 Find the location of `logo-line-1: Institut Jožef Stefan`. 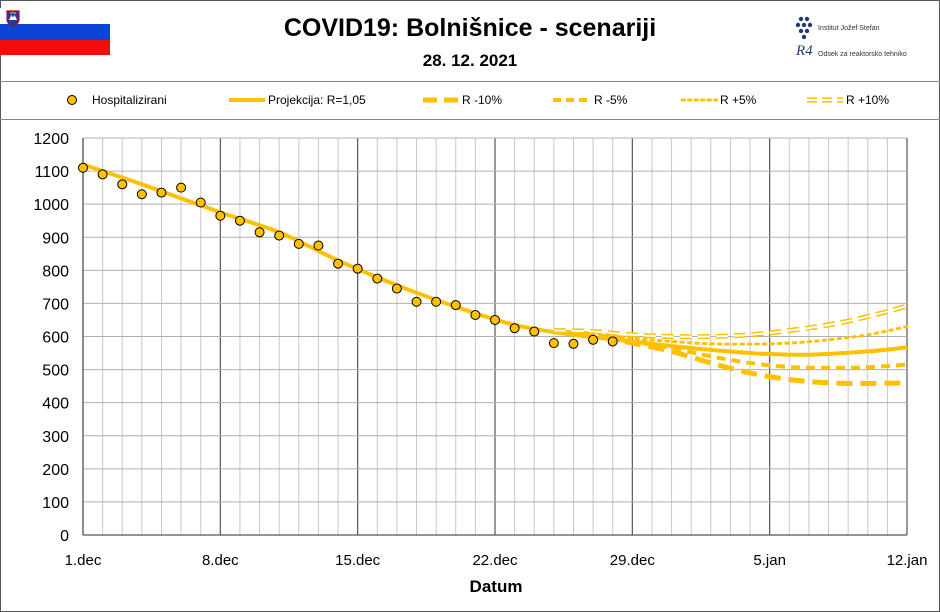

logo-line-1: Institut Jožef Stefan is located at coordinates (849, 28).